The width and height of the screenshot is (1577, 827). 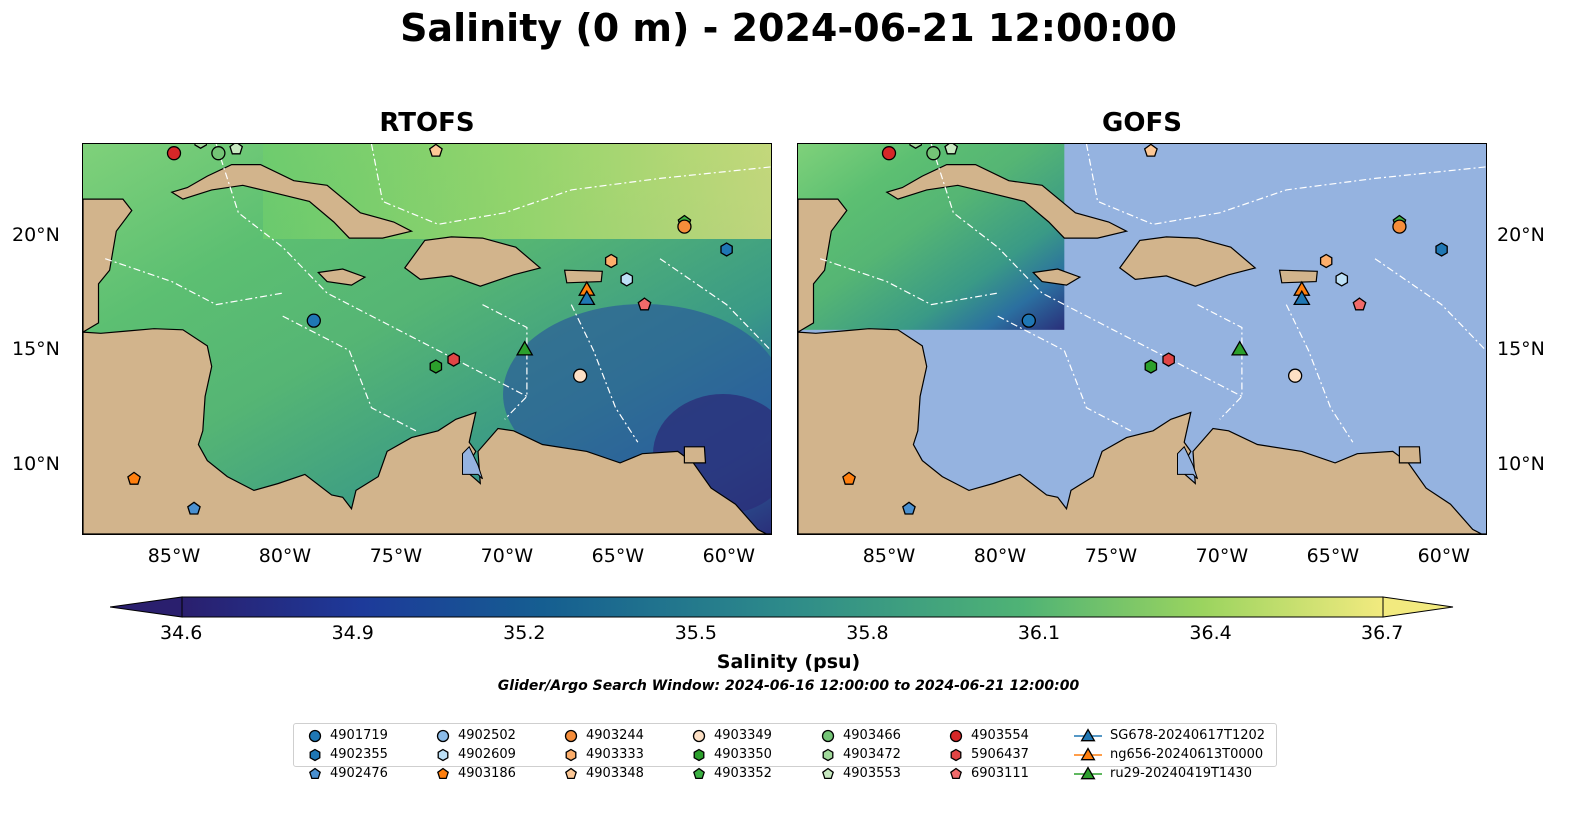 What do you see at coordinates (696, 633) in the screenshot?
I see `colorbar-tick-label: 35.5` at bounding box center [696, 633].